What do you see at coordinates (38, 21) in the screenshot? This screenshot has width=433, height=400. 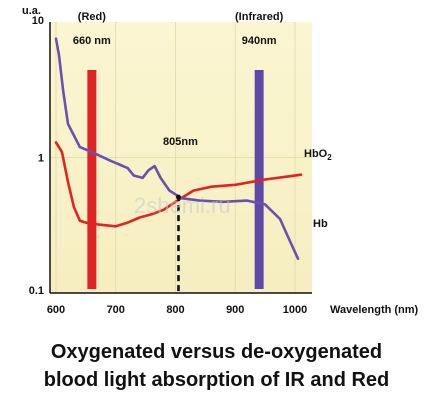 I see `y-tick-label: 10` at bounding box center [38, 21].